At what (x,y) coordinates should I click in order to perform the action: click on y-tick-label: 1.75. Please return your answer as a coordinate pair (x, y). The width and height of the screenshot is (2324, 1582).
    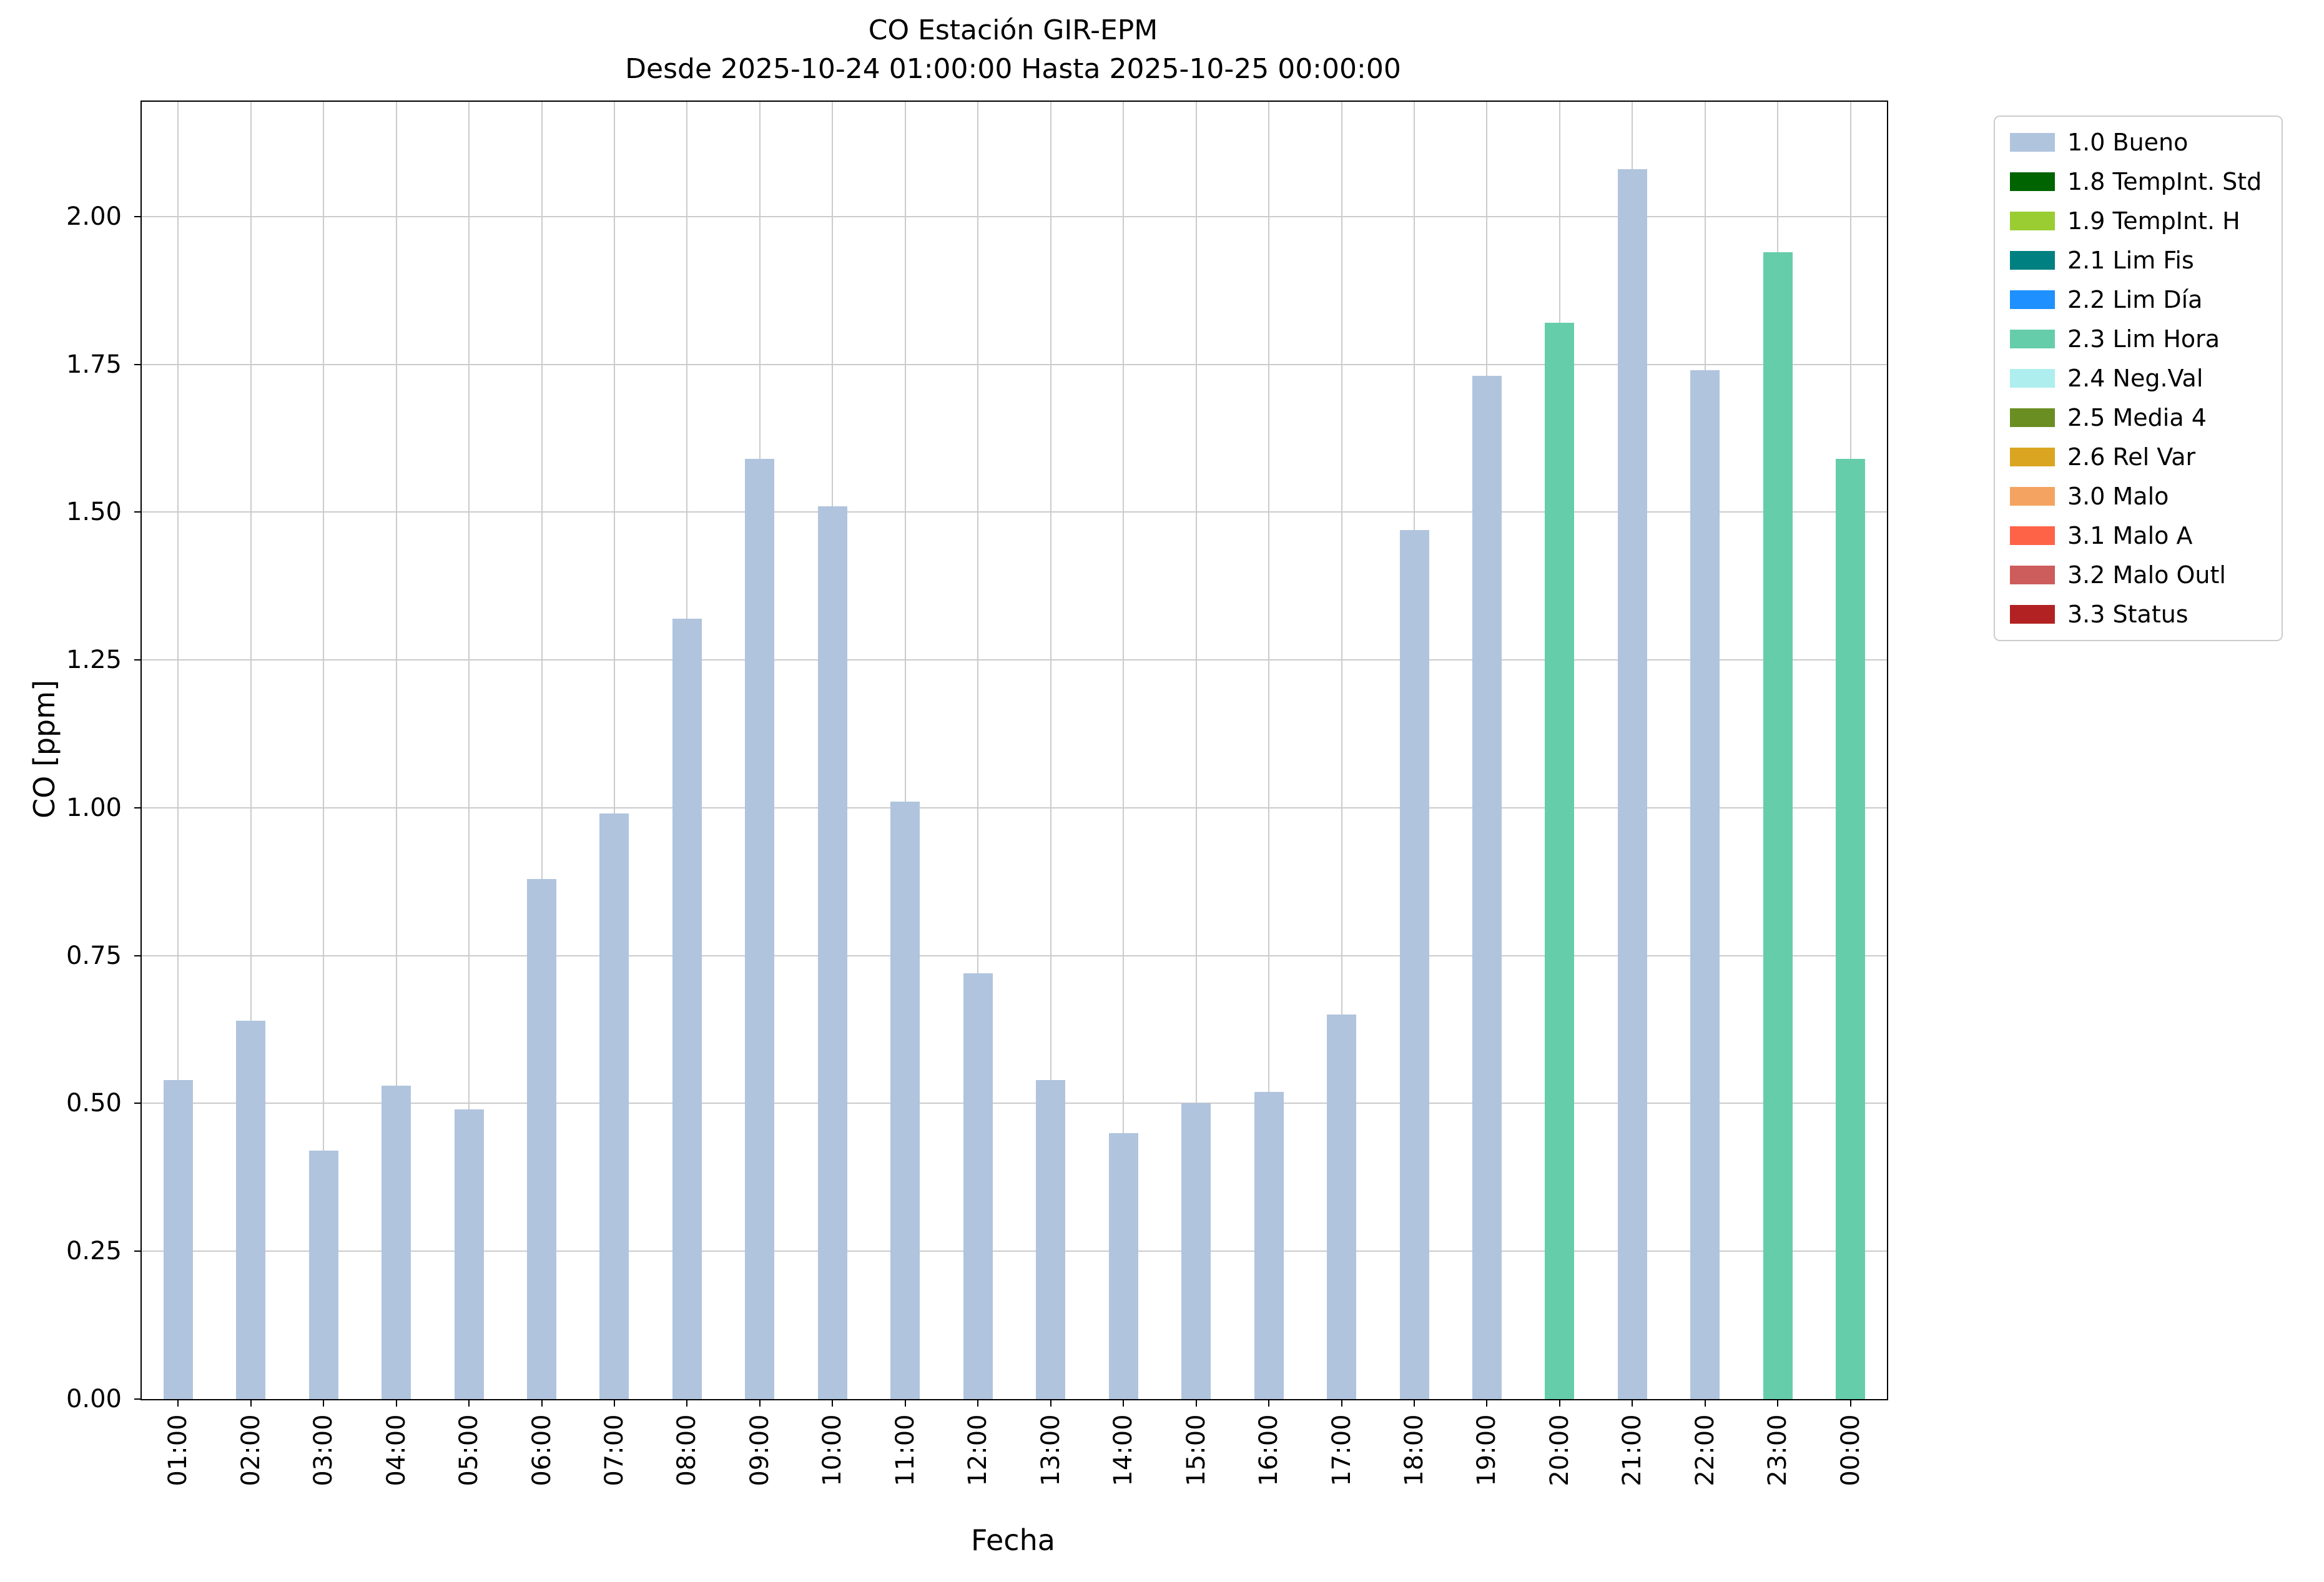
    Looking at the image, I should click on (94, 364).